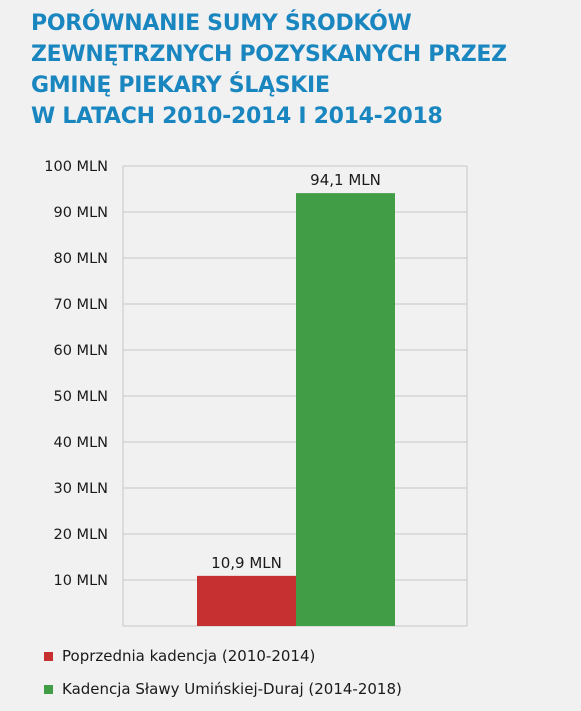 The height and width of the screenshot is (711, 581). What do you see at coordinates (221, 23) in the screenshot?
I see `chart-title-line: PORÓWNANIE SUMY ŚRODKÓW` at bounding box center [221, 23].